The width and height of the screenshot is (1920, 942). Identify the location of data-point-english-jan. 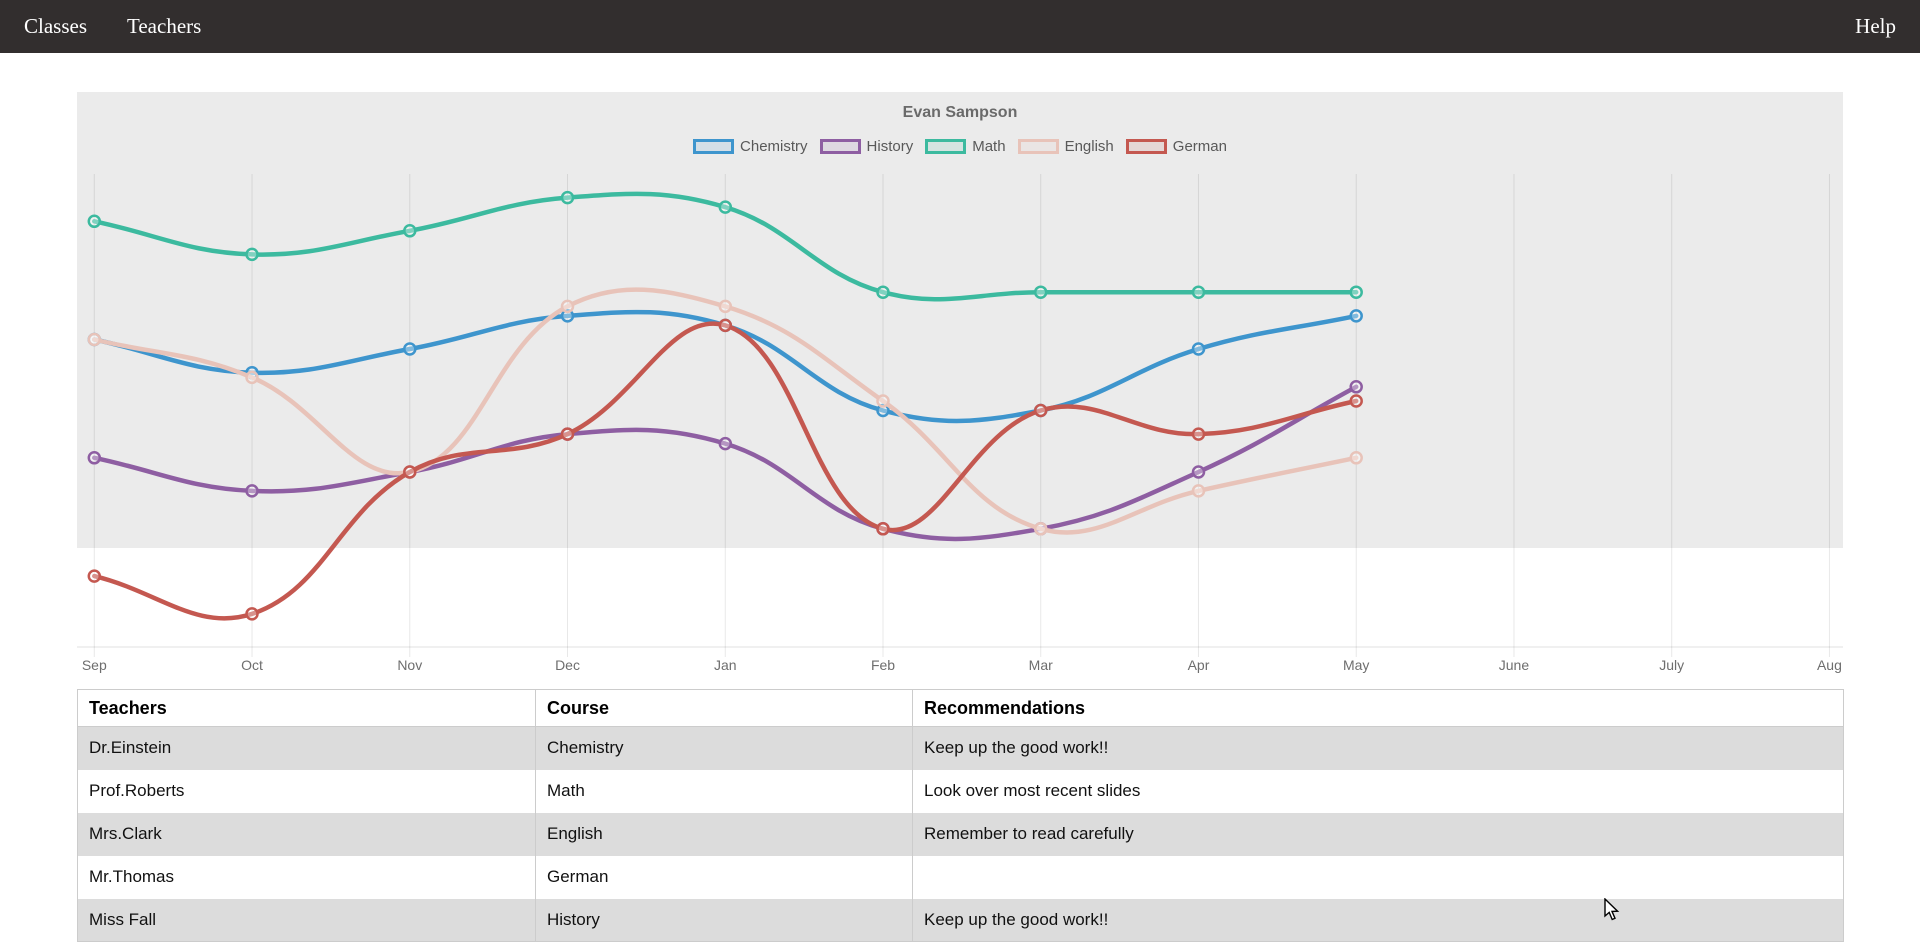
(725, 306).